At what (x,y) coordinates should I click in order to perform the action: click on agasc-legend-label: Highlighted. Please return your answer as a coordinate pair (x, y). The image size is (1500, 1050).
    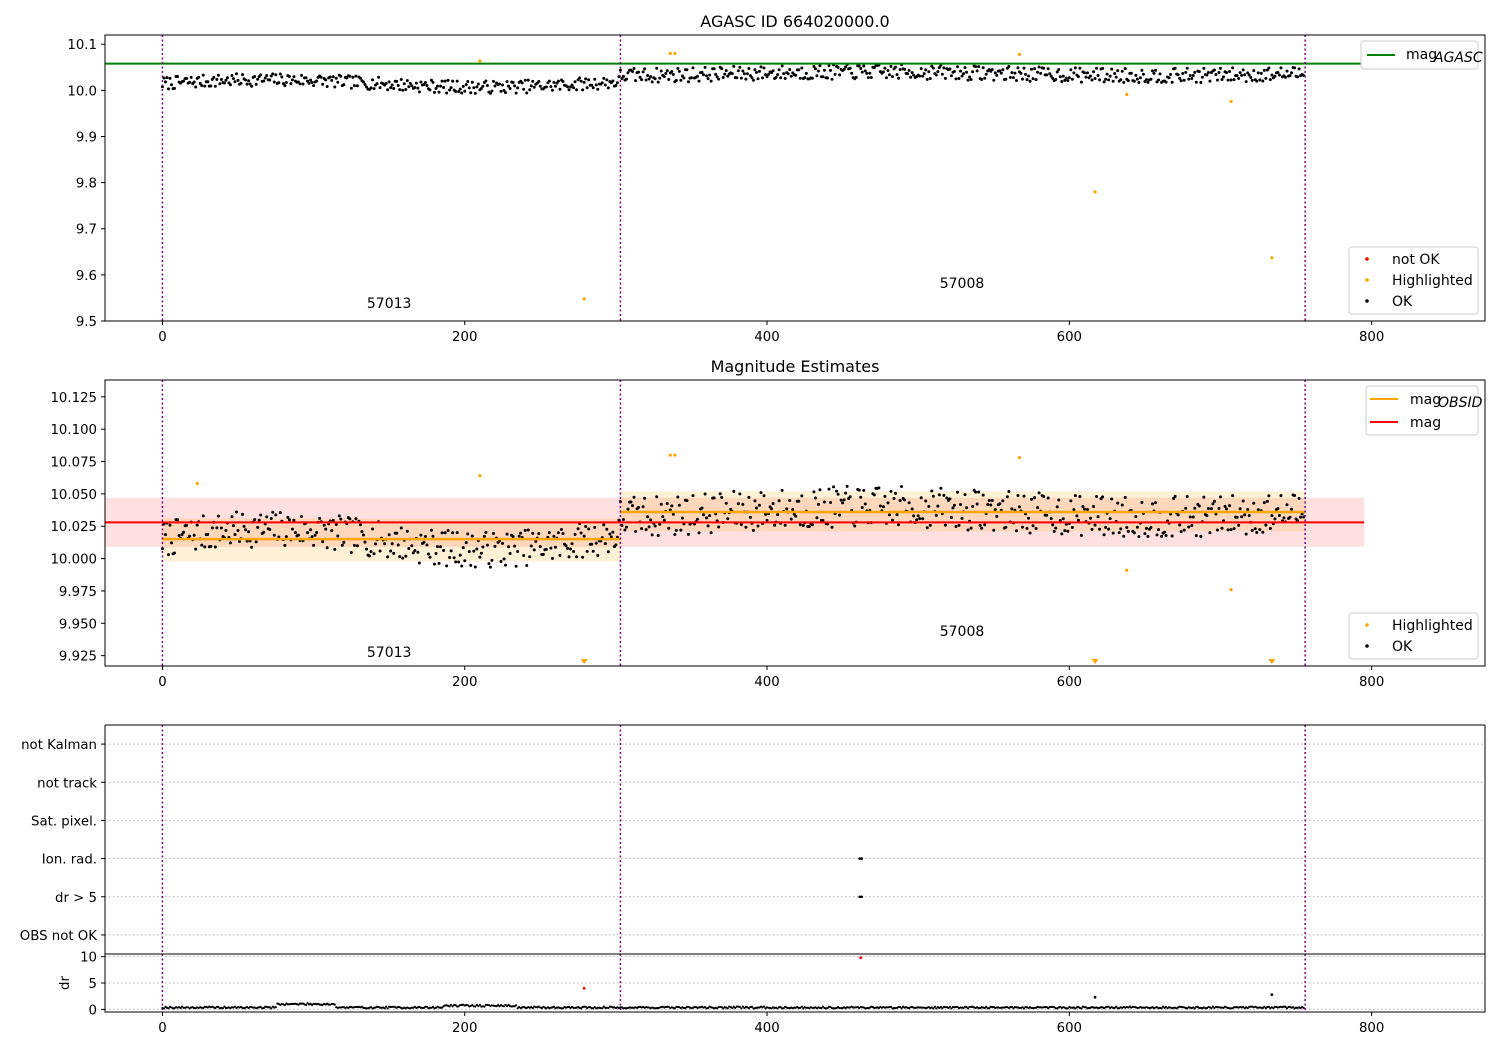
    Looking at the image, I should click on (1432, 281).